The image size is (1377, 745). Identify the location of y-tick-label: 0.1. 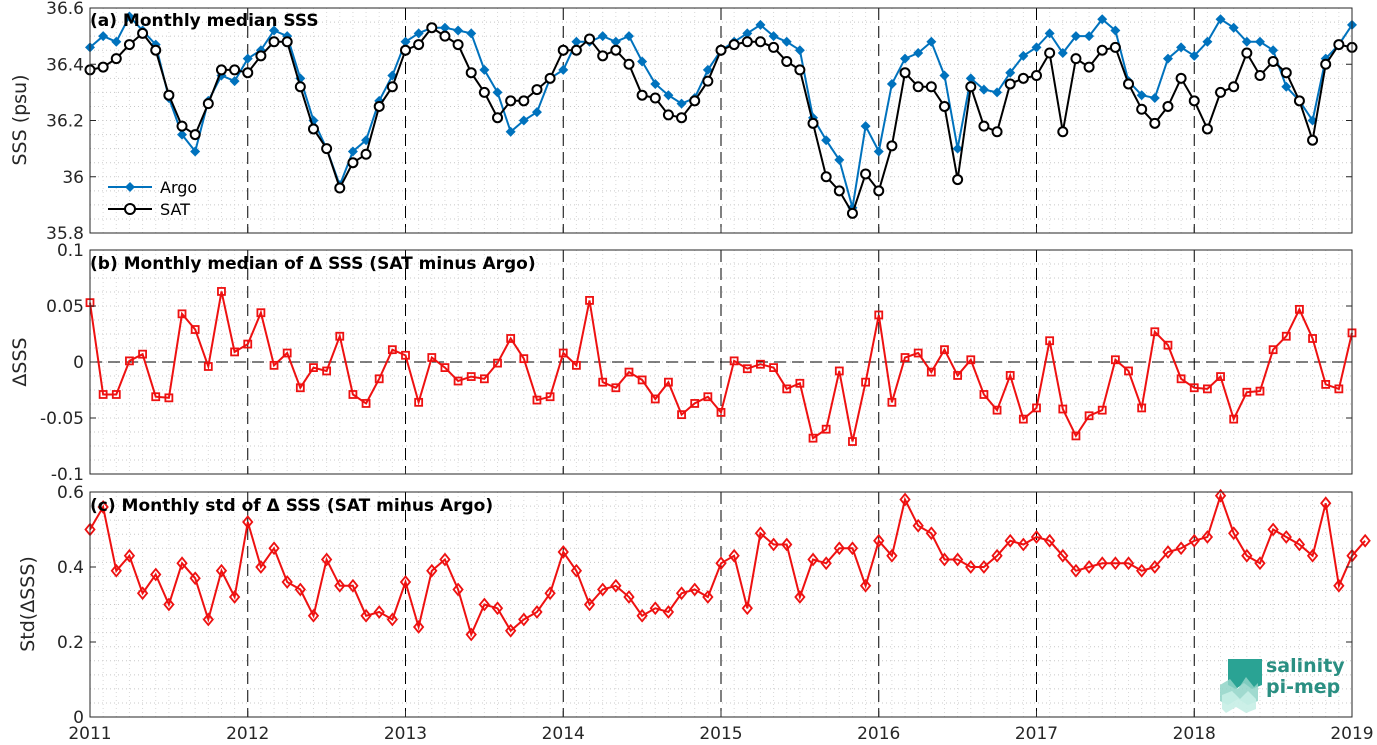
(70, 251).